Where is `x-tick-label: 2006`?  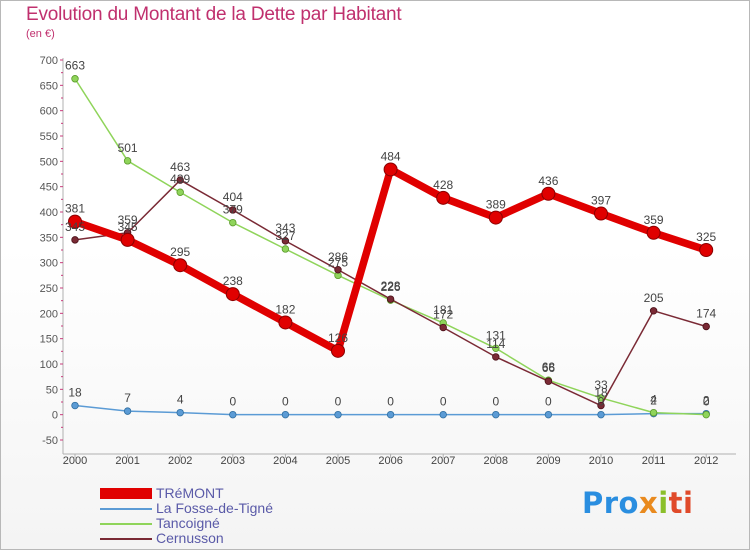
x-tick-label: 2006 is located at coordinates (390, 461).